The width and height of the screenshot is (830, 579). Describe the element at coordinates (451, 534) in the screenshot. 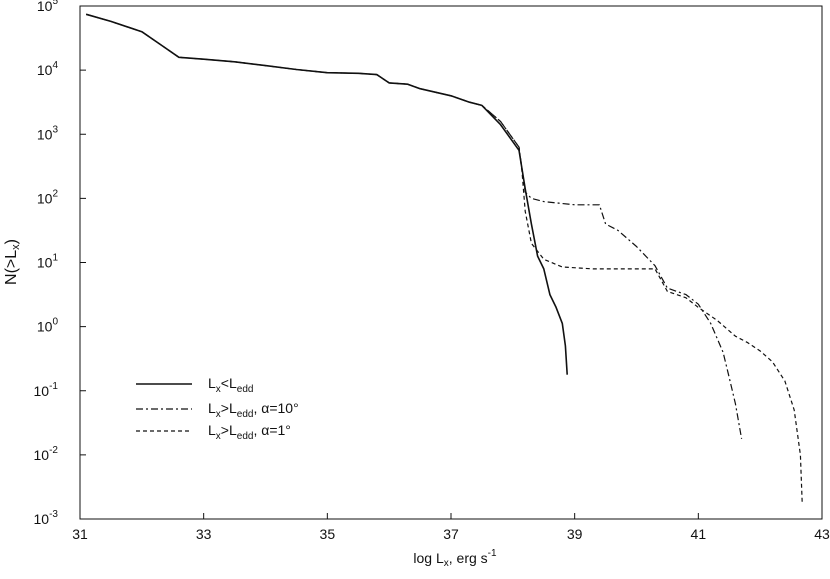

I see `x-tick-label: 37` at that location.